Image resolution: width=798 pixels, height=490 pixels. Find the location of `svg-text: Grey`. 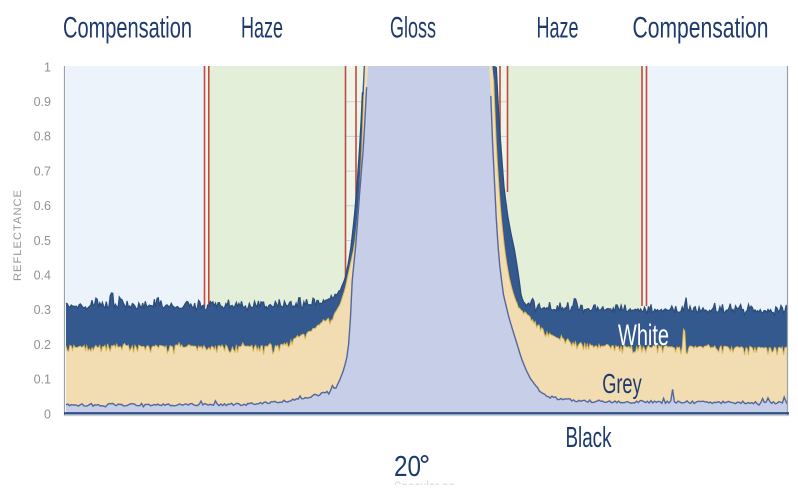

svg-text: Grey is located at coordinates (622, 383).